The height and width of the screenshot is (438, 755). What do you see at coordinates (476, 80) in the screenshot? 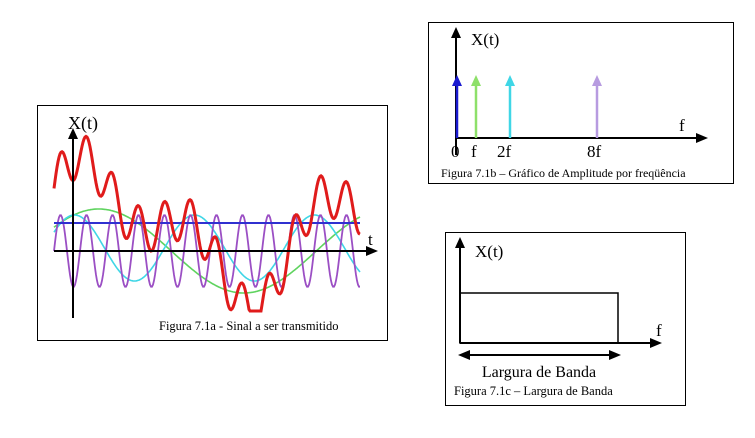
I see `spectral-line-f-arrow-icon` at bounding box center [476, 80].